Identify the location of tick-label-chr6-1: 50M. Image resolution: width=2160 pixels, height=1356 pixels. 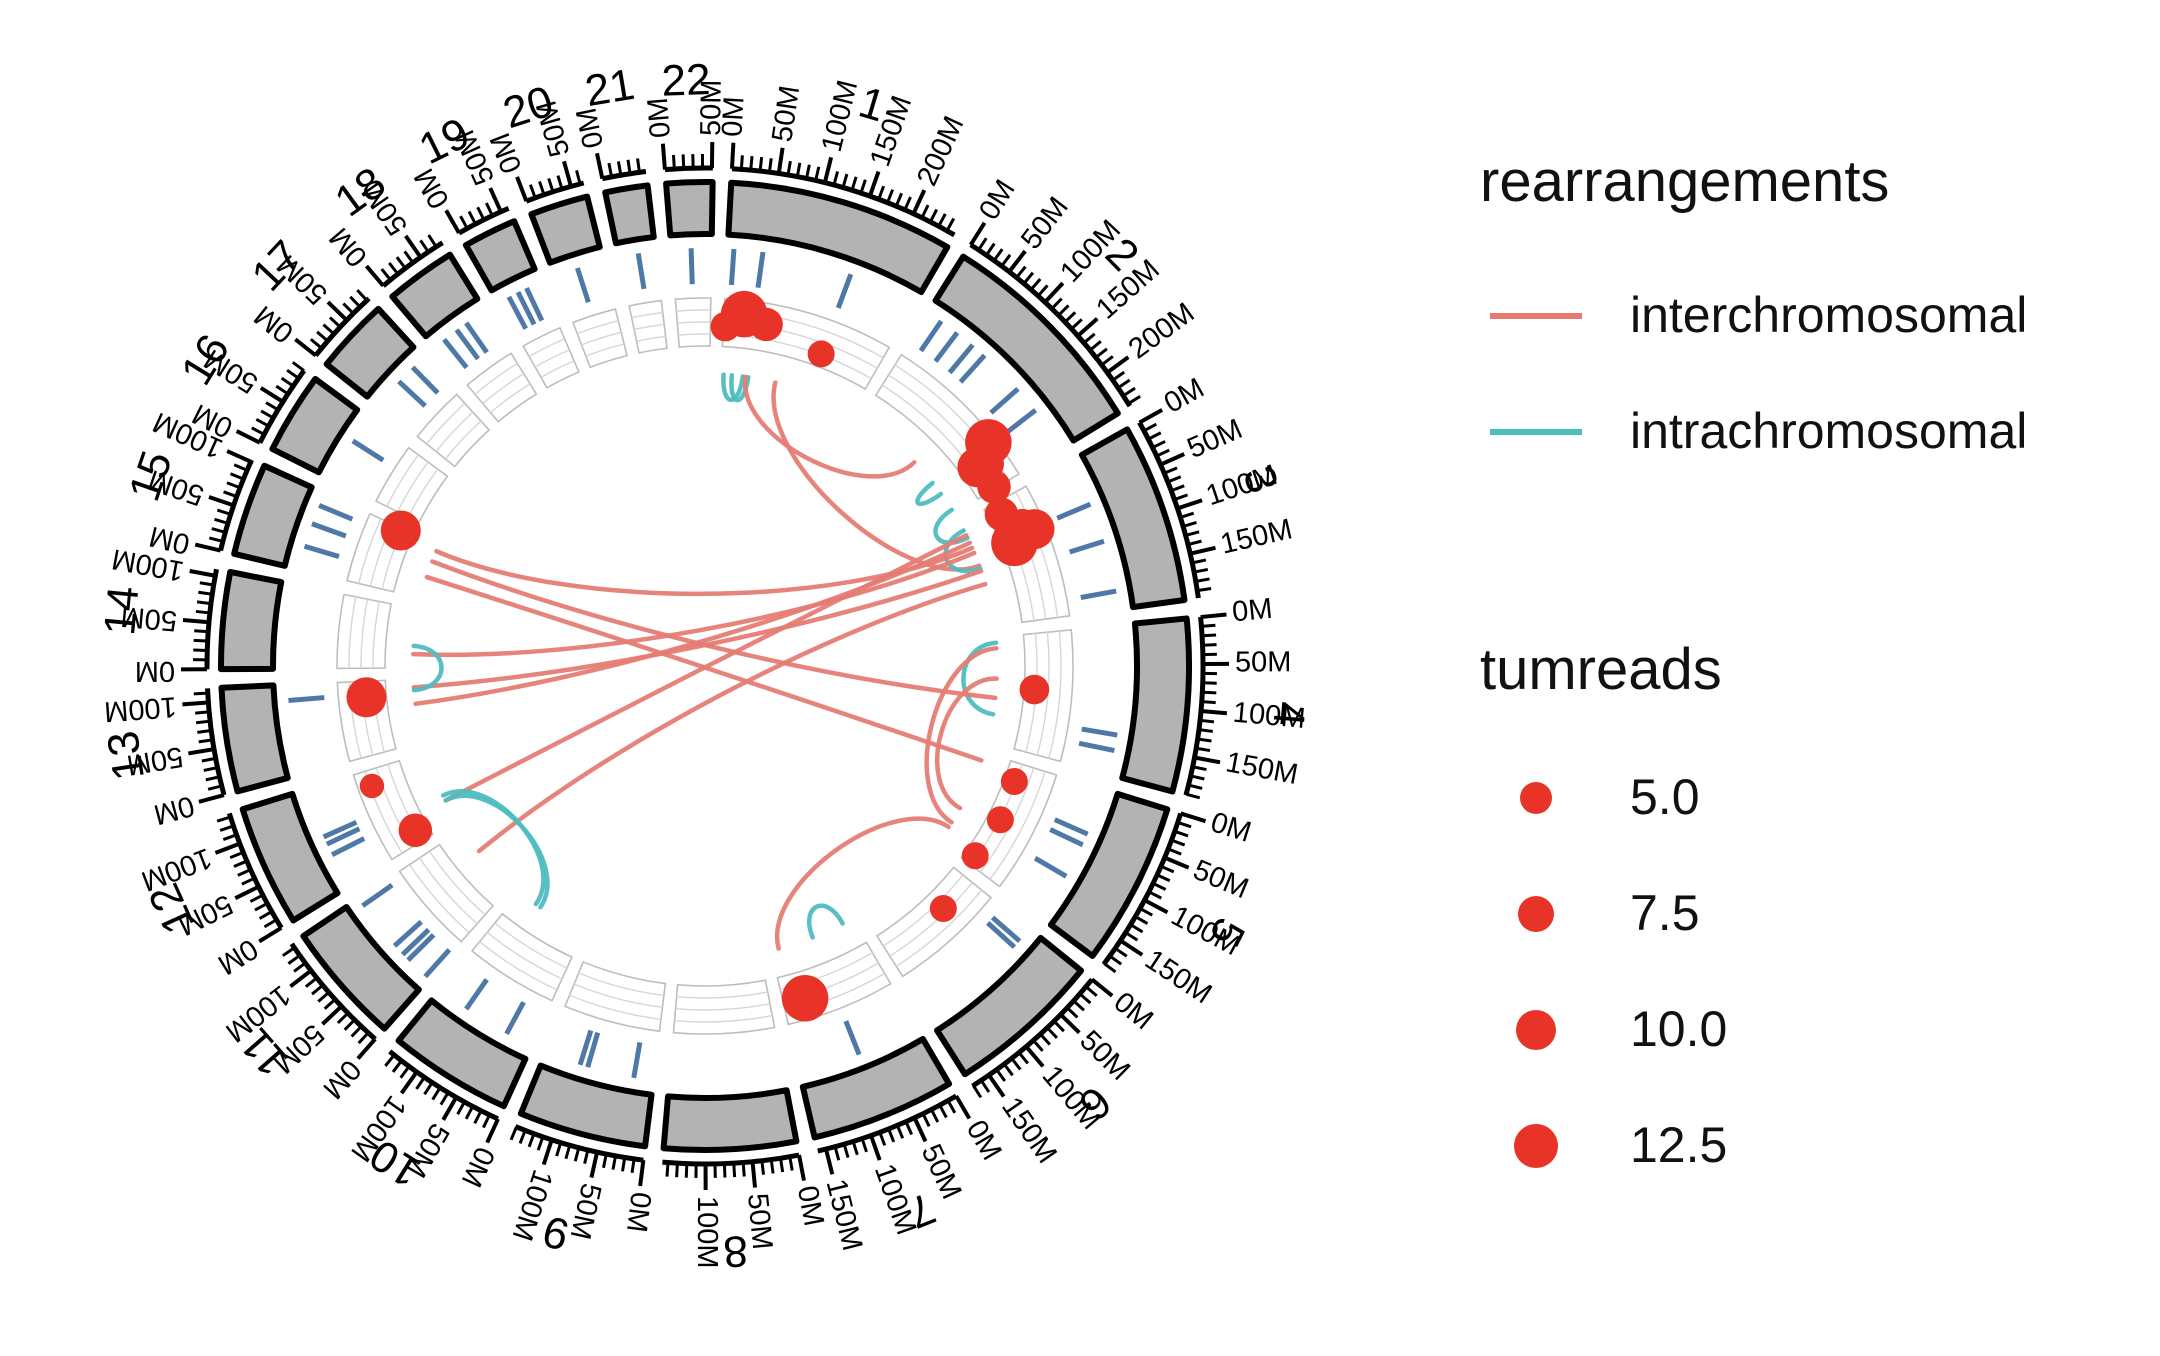
(1104, 1056).